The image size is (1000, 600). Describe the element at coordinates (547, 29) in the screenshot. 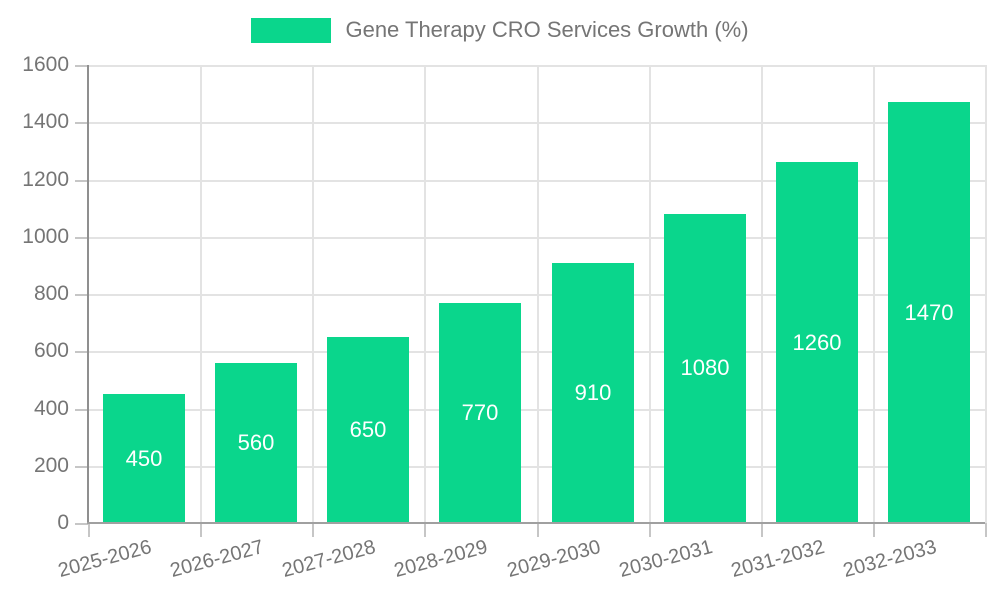

I see `legend-label: Gene Therapy CRO Services Growth (%)` at that location.